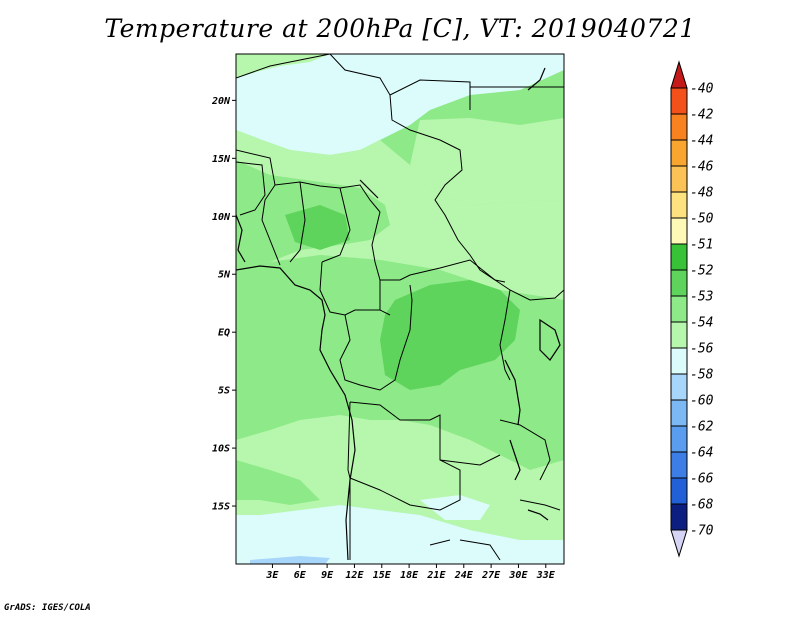 The width and height of the screenshot is (800, 618). I want to click on field-cyan-south-patch, so click(455, 507).